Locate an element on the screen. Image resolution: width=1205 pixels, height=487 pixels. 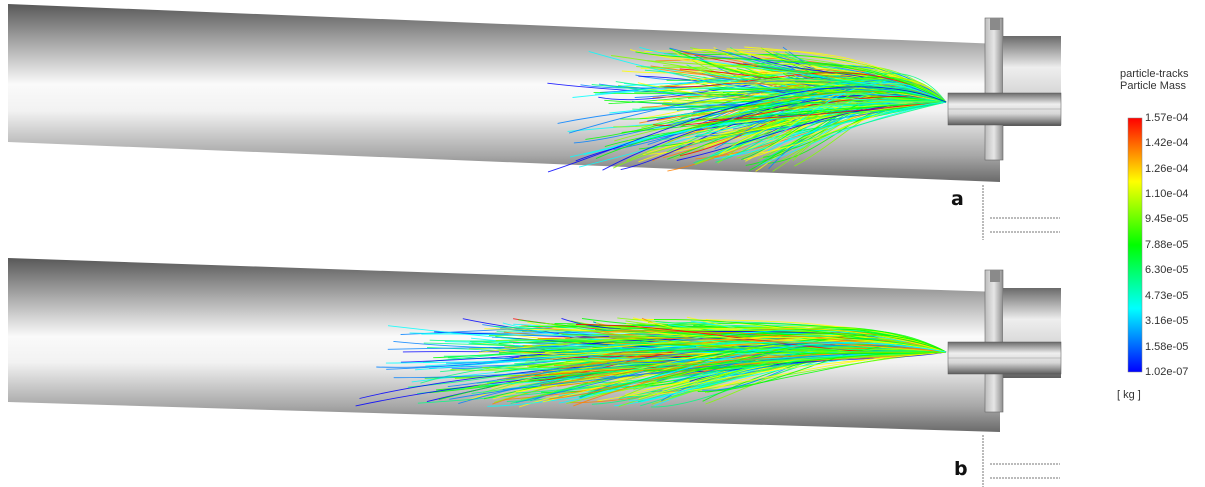
colorbar-tick: 1.58e-05 is located at coordinates (1167, 347).